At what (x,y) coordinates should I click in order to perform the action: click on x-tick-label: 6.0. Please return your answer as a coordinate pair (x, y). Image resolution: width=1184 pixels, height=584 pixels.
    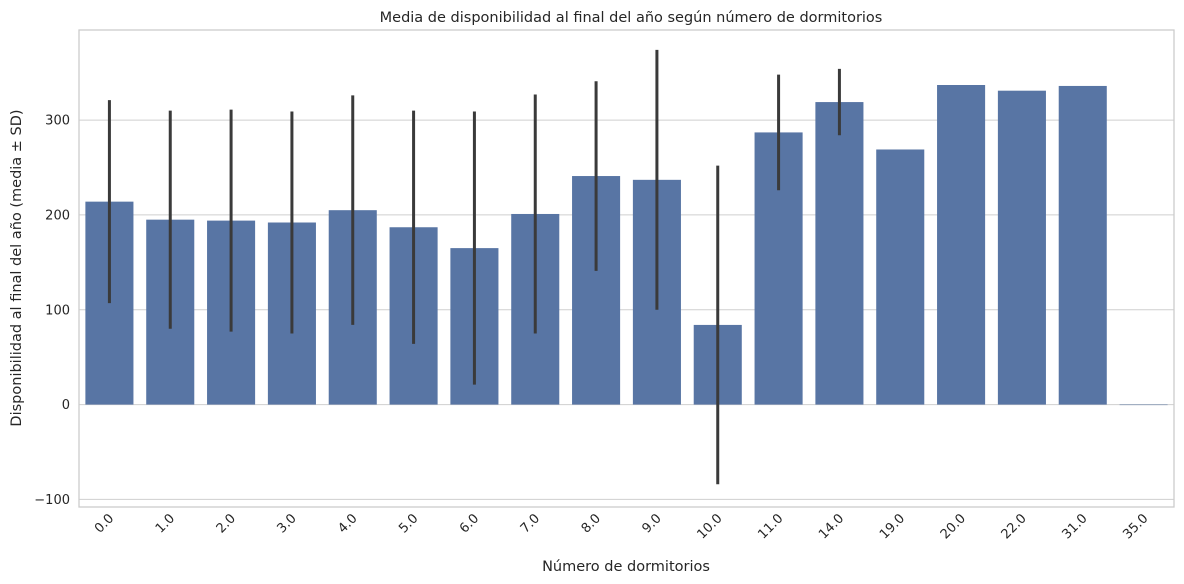
    Looking at the image, I should click on (469, 523).